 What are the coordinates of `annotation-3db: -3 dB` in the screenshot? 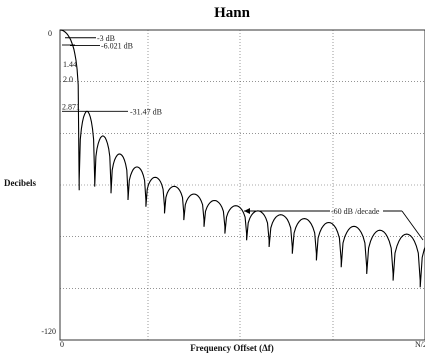 It's located at (106, 38).